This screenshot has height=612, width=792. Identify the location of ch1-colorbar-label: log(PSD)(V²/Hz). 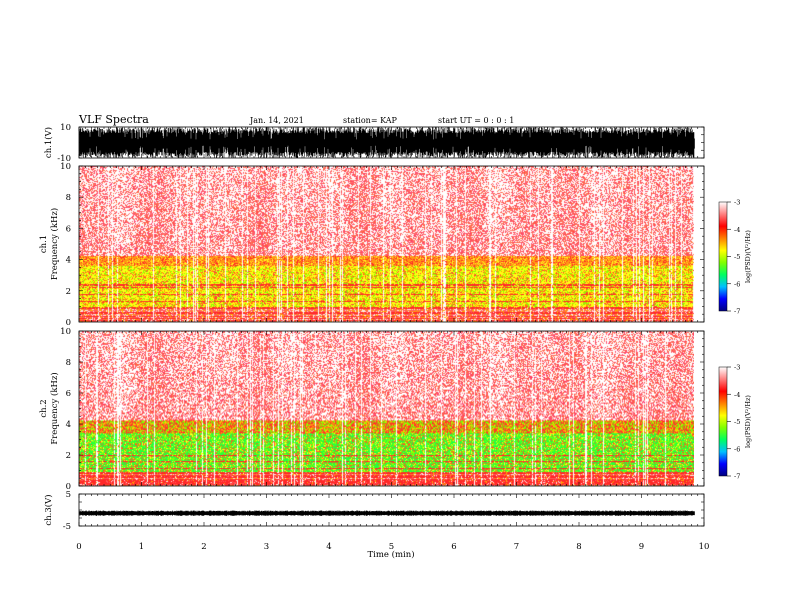
(748, 256).